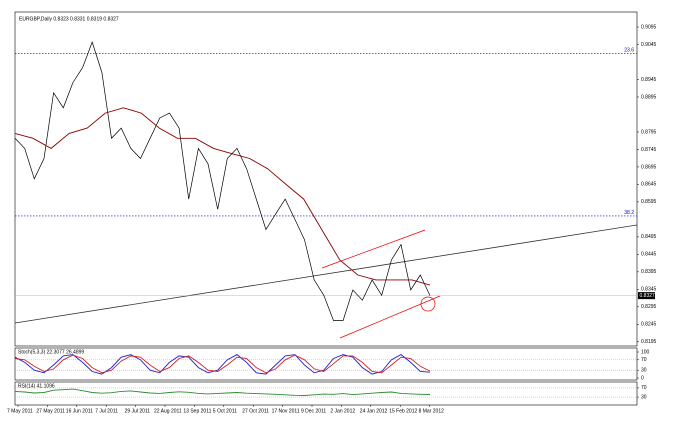  What do you see at coordinates (225, 411) in the screenshot?
I see `x-tick-label: 5 Oct 2011` at bounding box center [225, 411].